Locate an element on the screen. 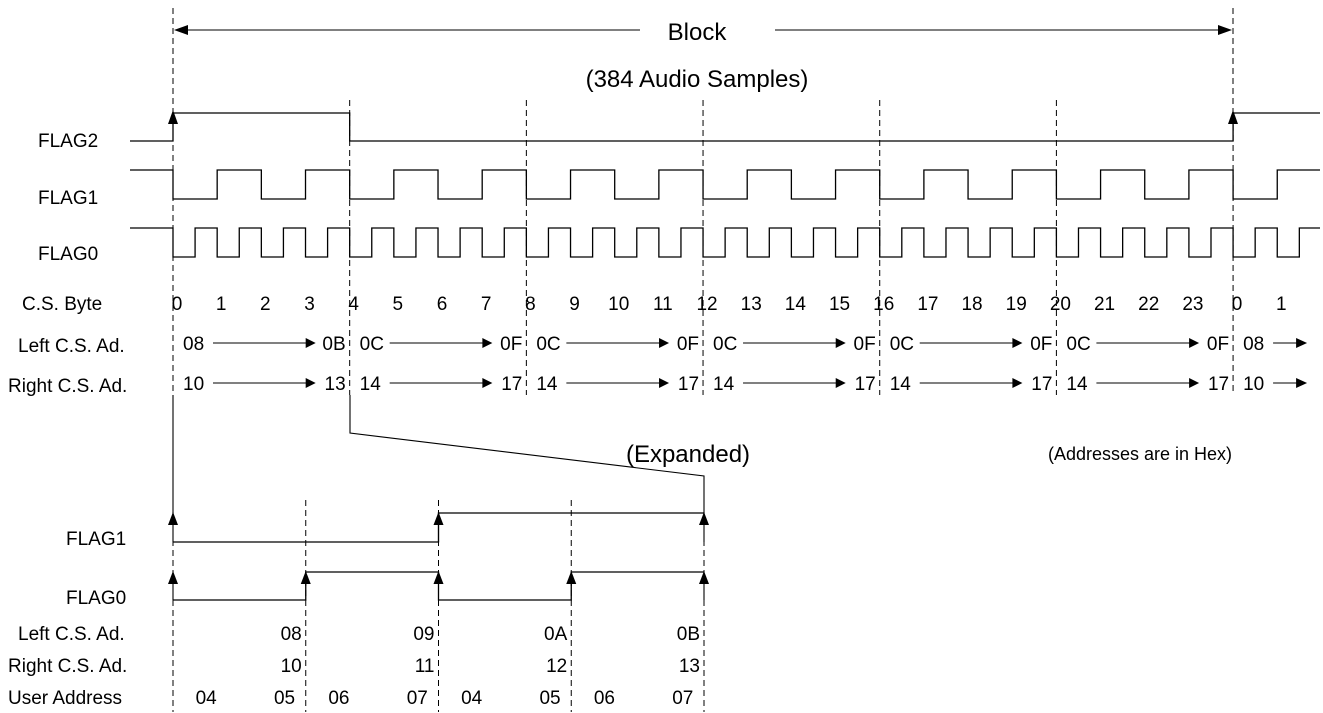  cs-byte-number: 11 is located at coordinates (663, 304).